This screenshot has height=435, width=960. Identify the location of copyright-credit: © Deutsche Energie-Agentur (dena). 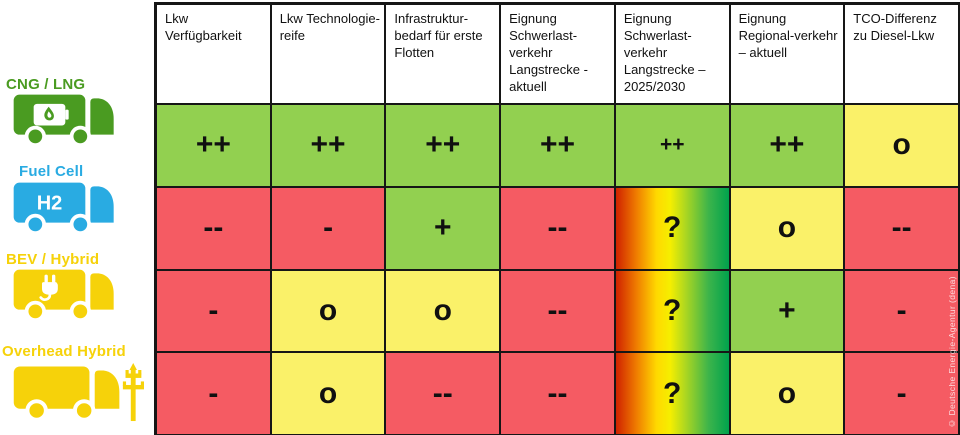
(952, 352).